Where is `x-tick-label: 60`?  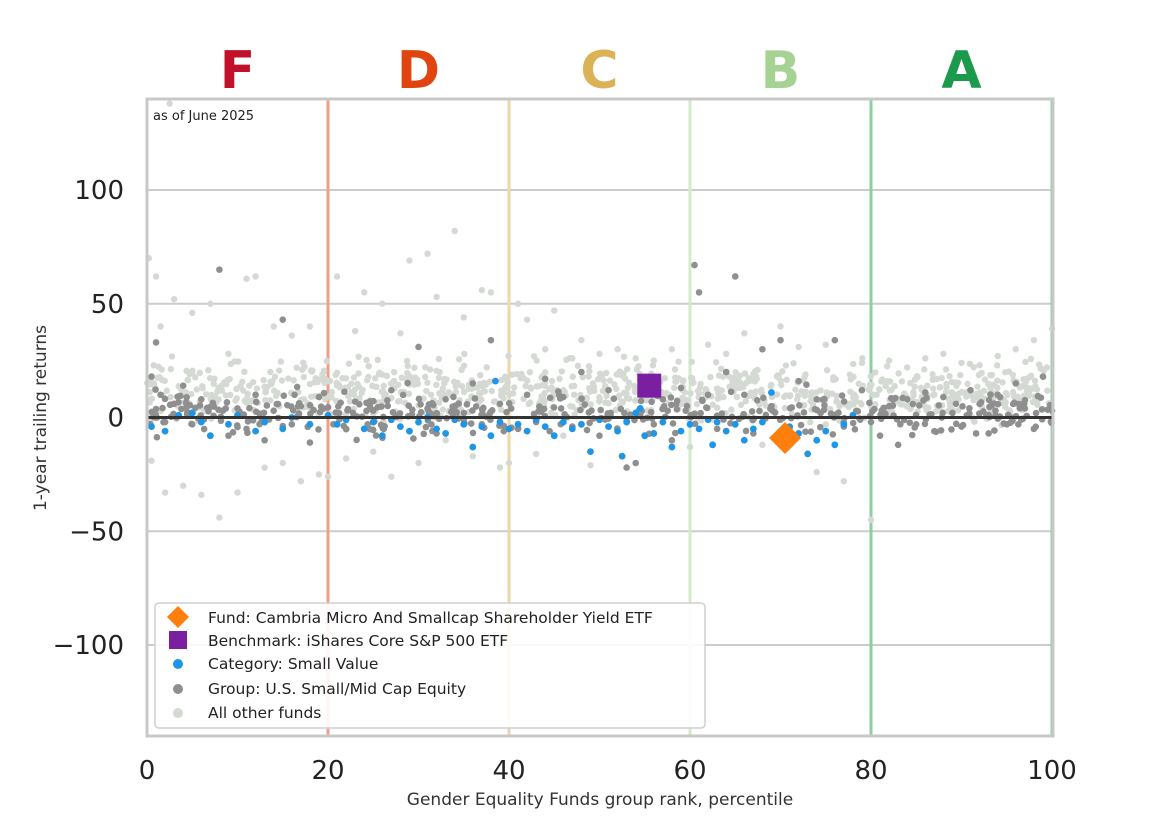
x-tick-label: 60 is located at coordinates (689, 771).